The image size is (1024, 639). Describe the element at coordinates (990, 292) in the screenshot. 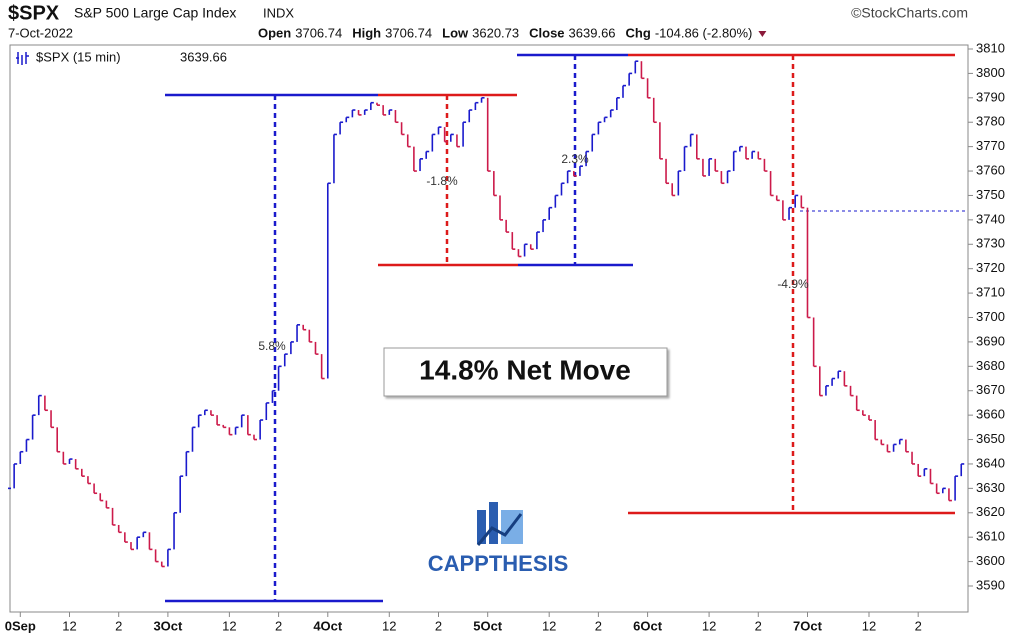

I see `y-tick-label: 3710` at that location.